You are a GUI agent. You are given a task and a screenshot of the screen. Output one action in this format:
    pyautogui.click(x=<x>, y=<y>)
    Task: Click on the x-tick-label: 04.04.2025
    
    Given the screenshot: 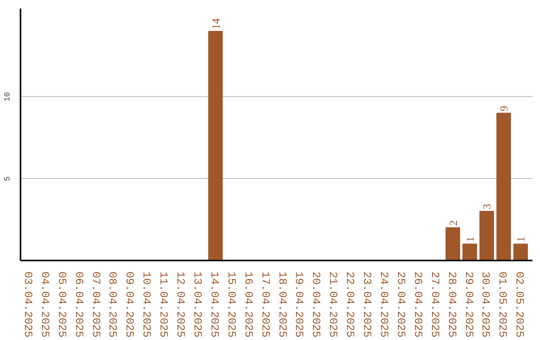 What is the action you would take?
    pyautogui.click(x=44, y=305)
    